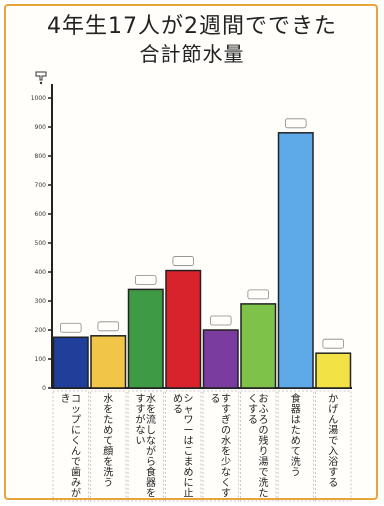 The height and width of the screenshot is (506, 384). I want to click on y-tick-label: 500, so click(41, 243).